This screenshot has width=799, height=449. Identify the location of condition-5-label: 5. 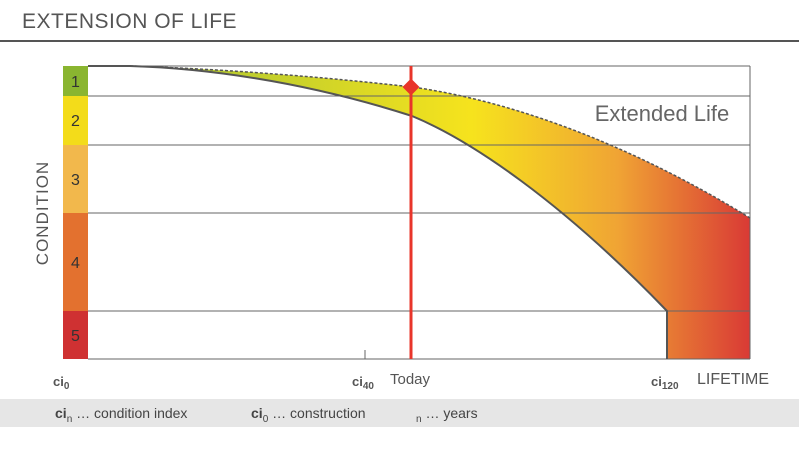
(75, 336).